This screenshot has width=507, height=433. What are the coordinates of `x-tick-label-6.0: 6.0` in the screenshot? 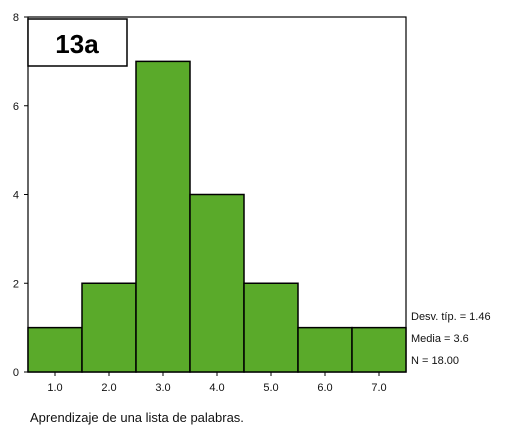 It's located at (324, 388).